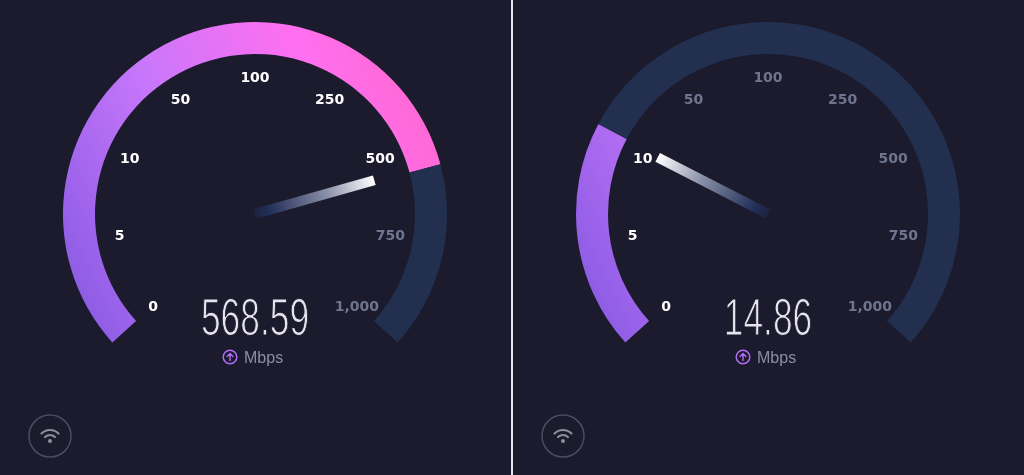 The image size is (1024, 475). What do you see at coordinates (768, 317) in the screenshot?
I see `text: 14.86` at bounding box center [768, 317].